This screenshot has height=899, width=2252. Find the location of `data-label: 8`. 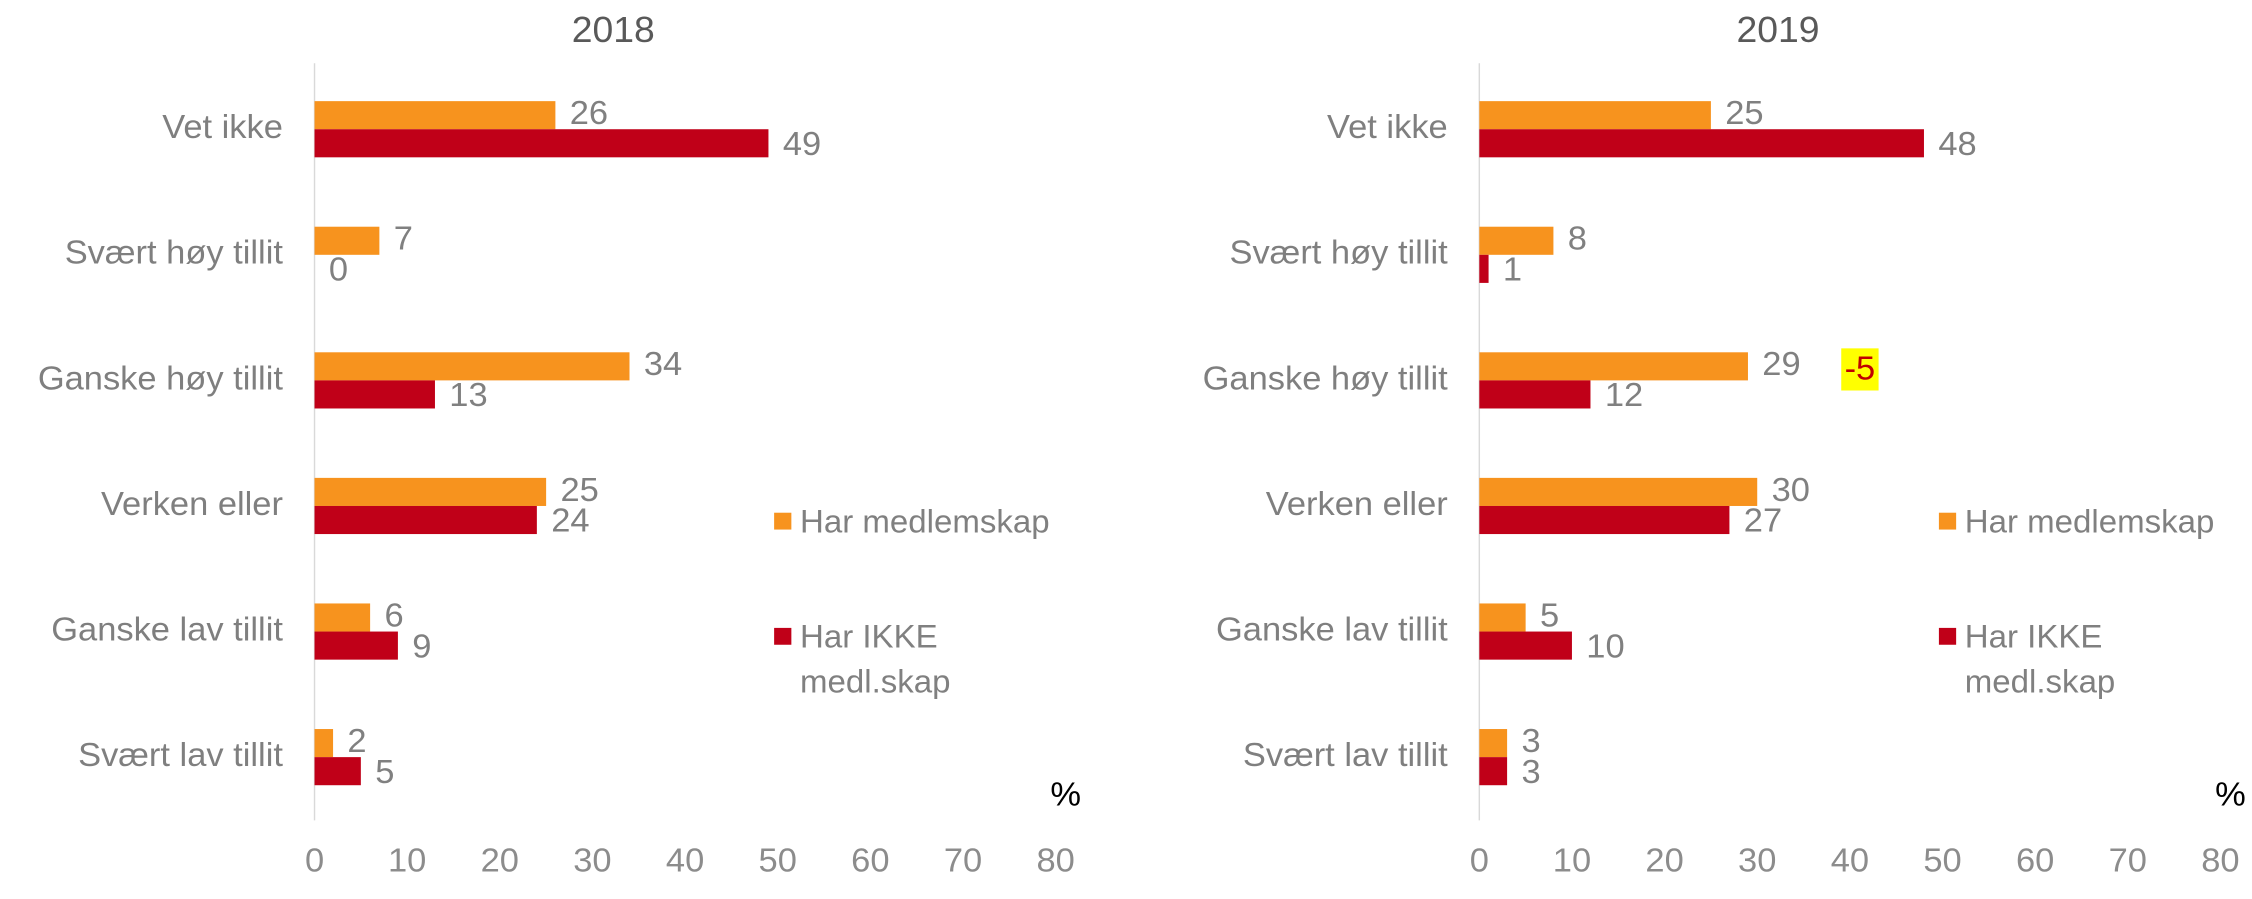

data-label: 8 is located at coordinates (1577, 239).